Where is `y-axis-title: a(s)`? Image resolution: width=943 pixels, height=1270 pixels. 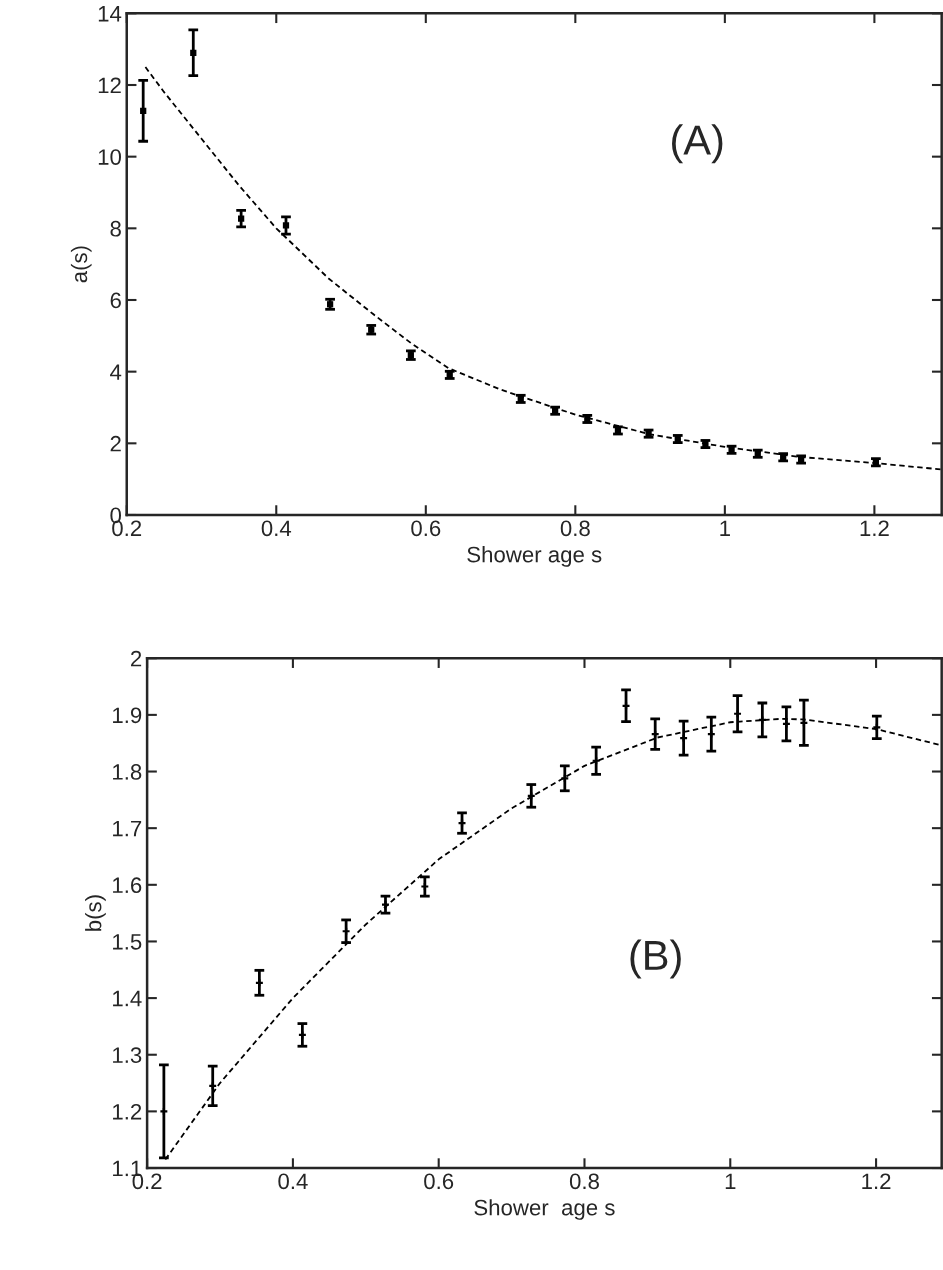 y-axis-title: a(s) is located at coordinates (81, 264).